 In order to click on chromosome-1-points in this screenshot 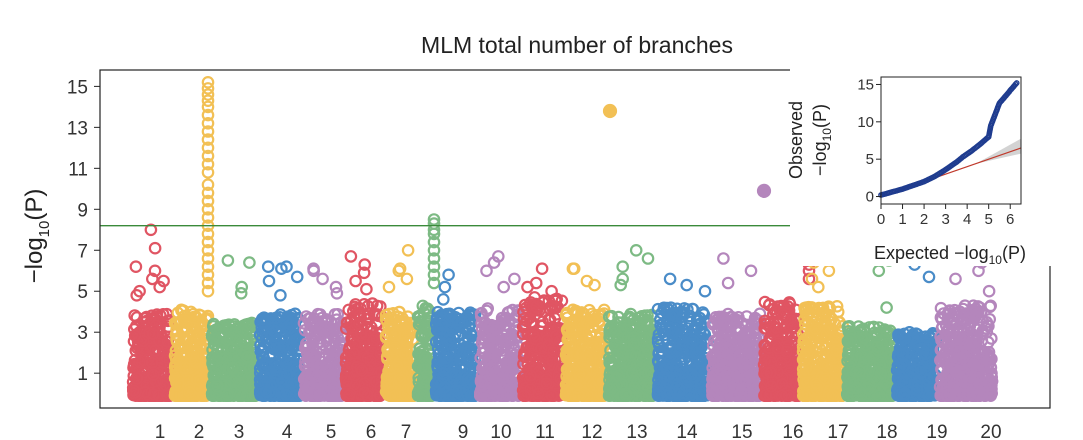, I will do `click(152, 312)`.